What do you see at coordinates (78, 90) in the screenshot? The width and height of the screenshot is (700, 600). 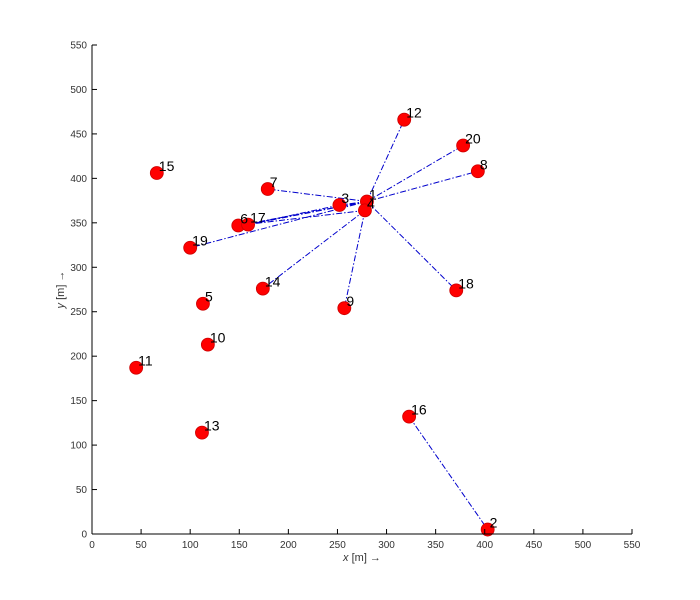 I see `y-tick-label: 500` at bounding box center [78, 90].